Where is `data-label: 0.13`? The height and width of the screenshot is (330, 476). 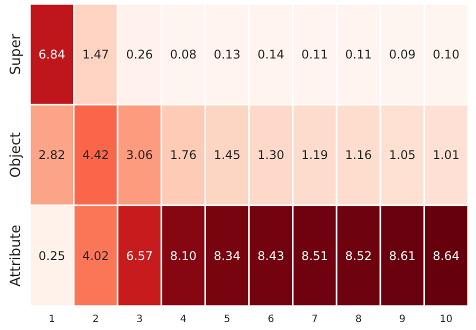
data-label: 0.13 is located at coordinates (227, 55).